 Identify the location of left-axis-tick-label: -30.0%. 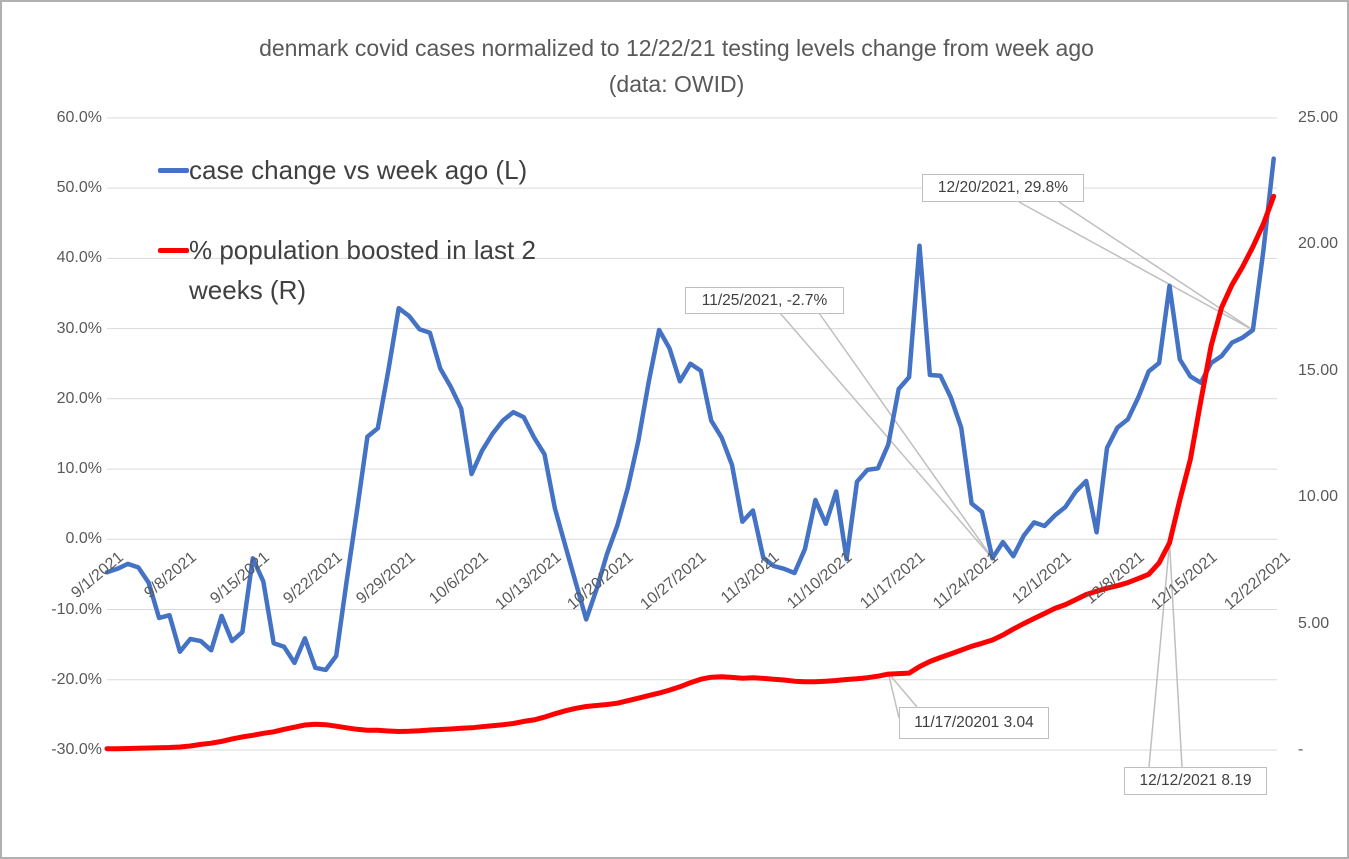
(76, 749).